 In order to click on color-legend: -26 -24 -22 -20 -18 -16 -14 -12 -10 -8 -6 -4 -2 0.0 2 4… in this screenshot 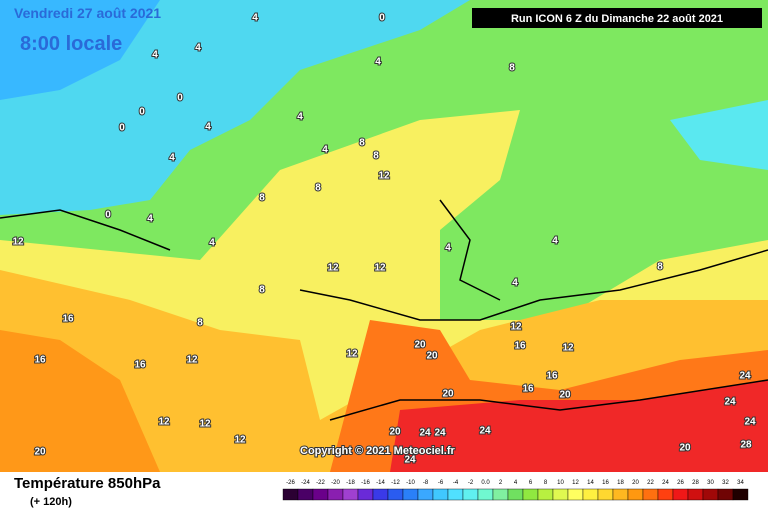, I will do `click(515, 490)`.